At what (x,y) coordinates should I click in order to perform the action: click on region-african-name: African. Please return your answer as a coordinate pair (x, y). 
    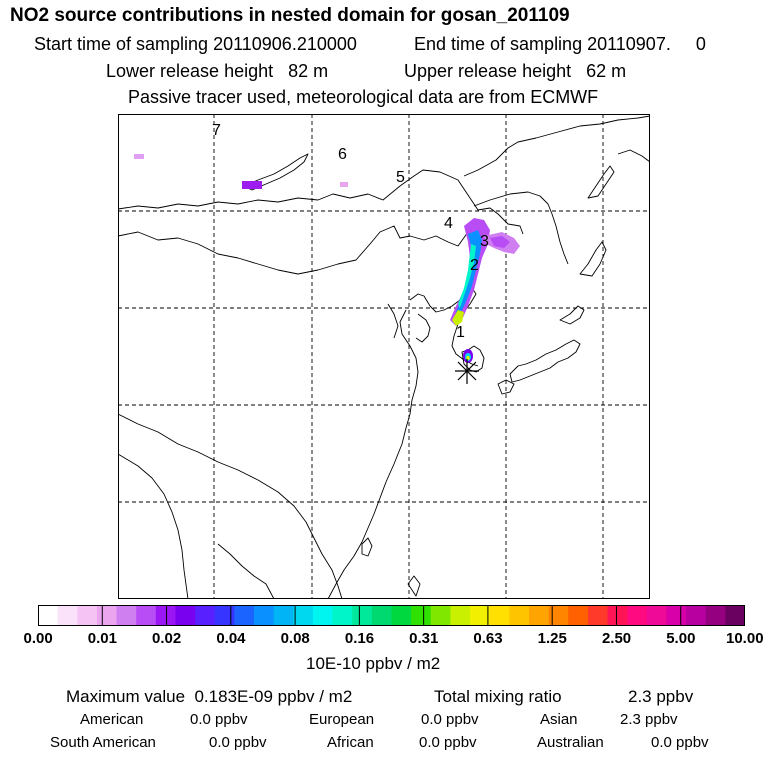
    Looking at the image, I should click on (350, 742).